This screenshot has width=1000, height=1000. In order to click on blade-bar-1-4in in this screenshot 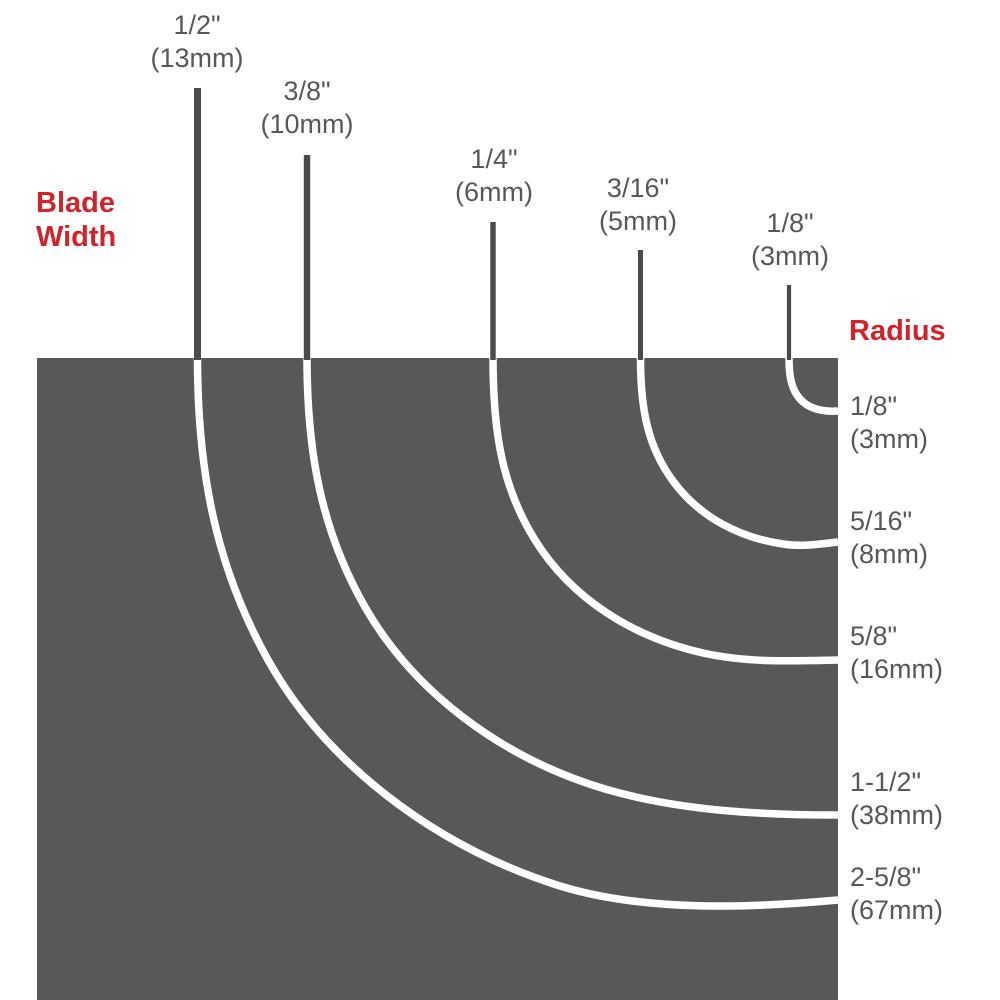, I will do `click(493, 291)`.